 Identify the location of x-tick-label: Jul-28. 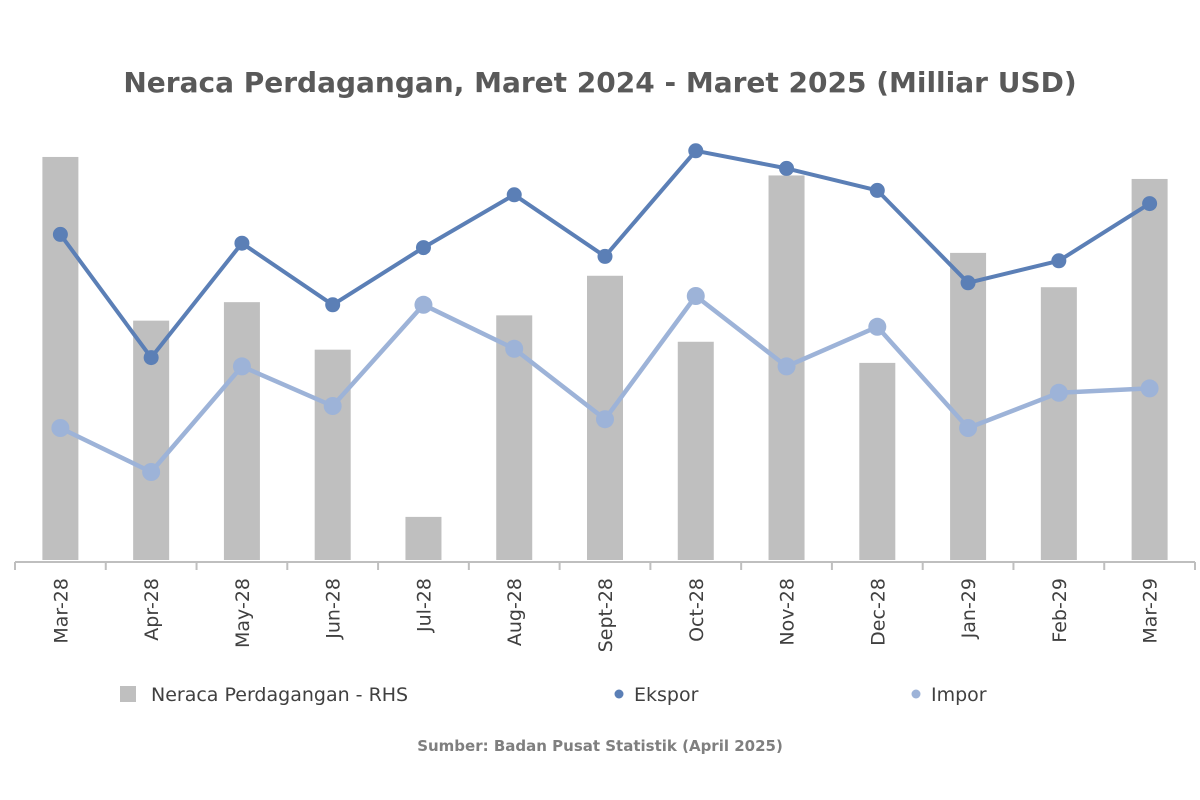
(424, 605).